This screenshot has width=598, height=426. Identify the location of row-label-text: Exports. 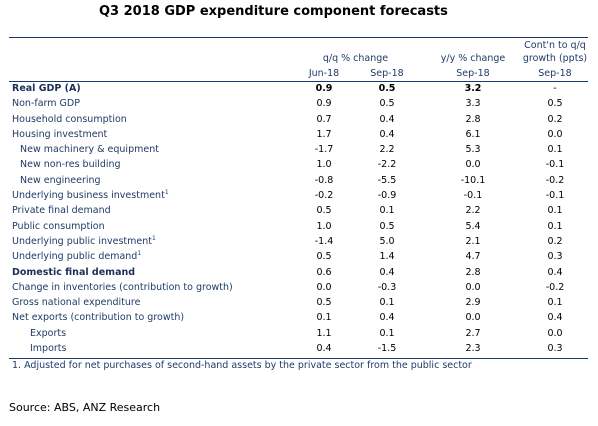
(48, 333).